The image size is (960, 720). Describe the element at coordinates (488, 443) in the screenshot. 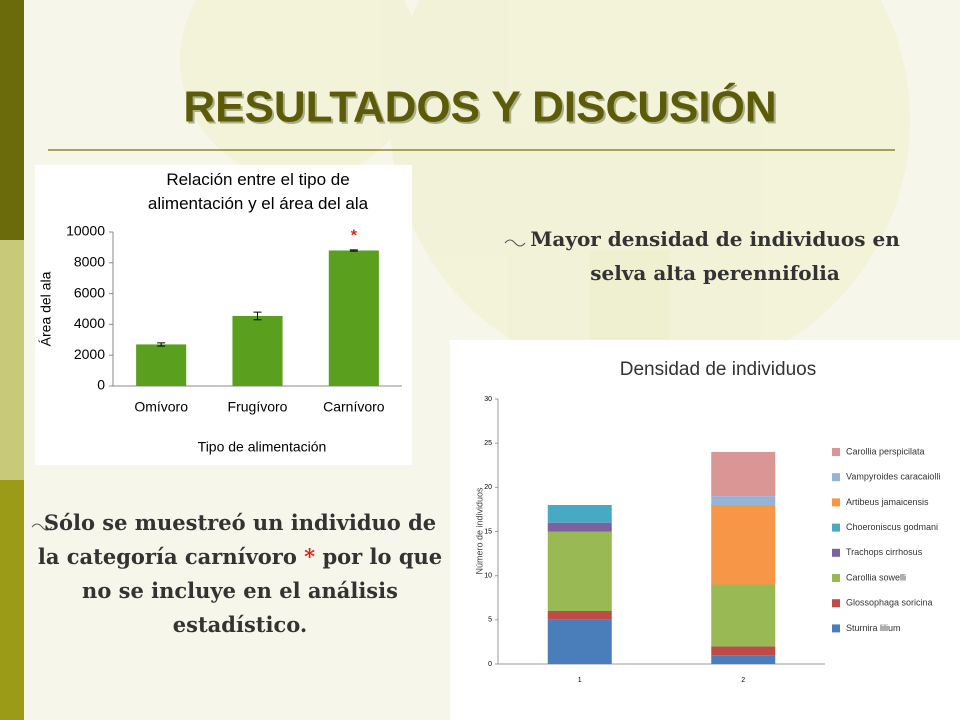

I see `y-tick-label: 25` at that location.